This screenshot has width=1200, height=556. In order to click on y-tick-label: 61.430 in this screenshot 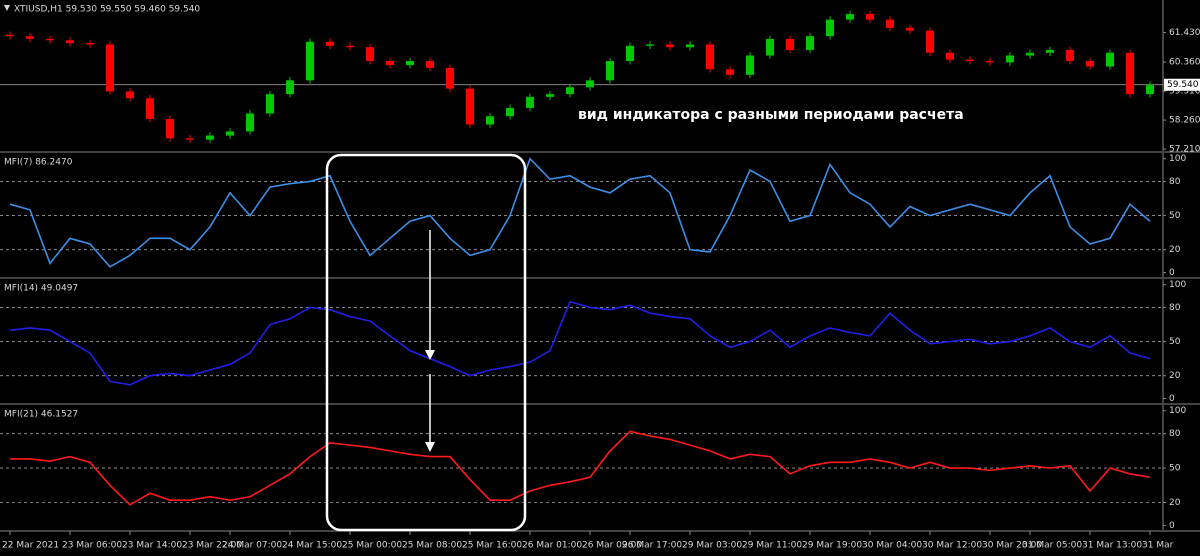, I will do `click(1184, 33)`.